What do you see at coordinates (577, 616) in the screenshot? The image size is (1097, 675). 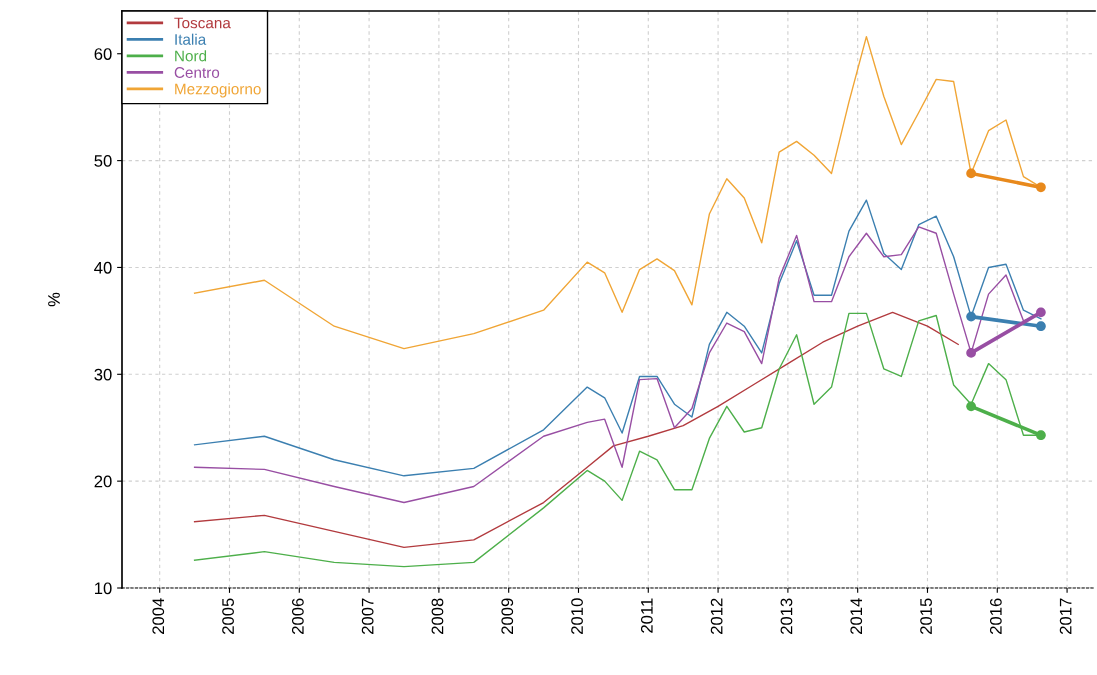 I see `x-tick-label: 2010` at bounding box center [577, 616].